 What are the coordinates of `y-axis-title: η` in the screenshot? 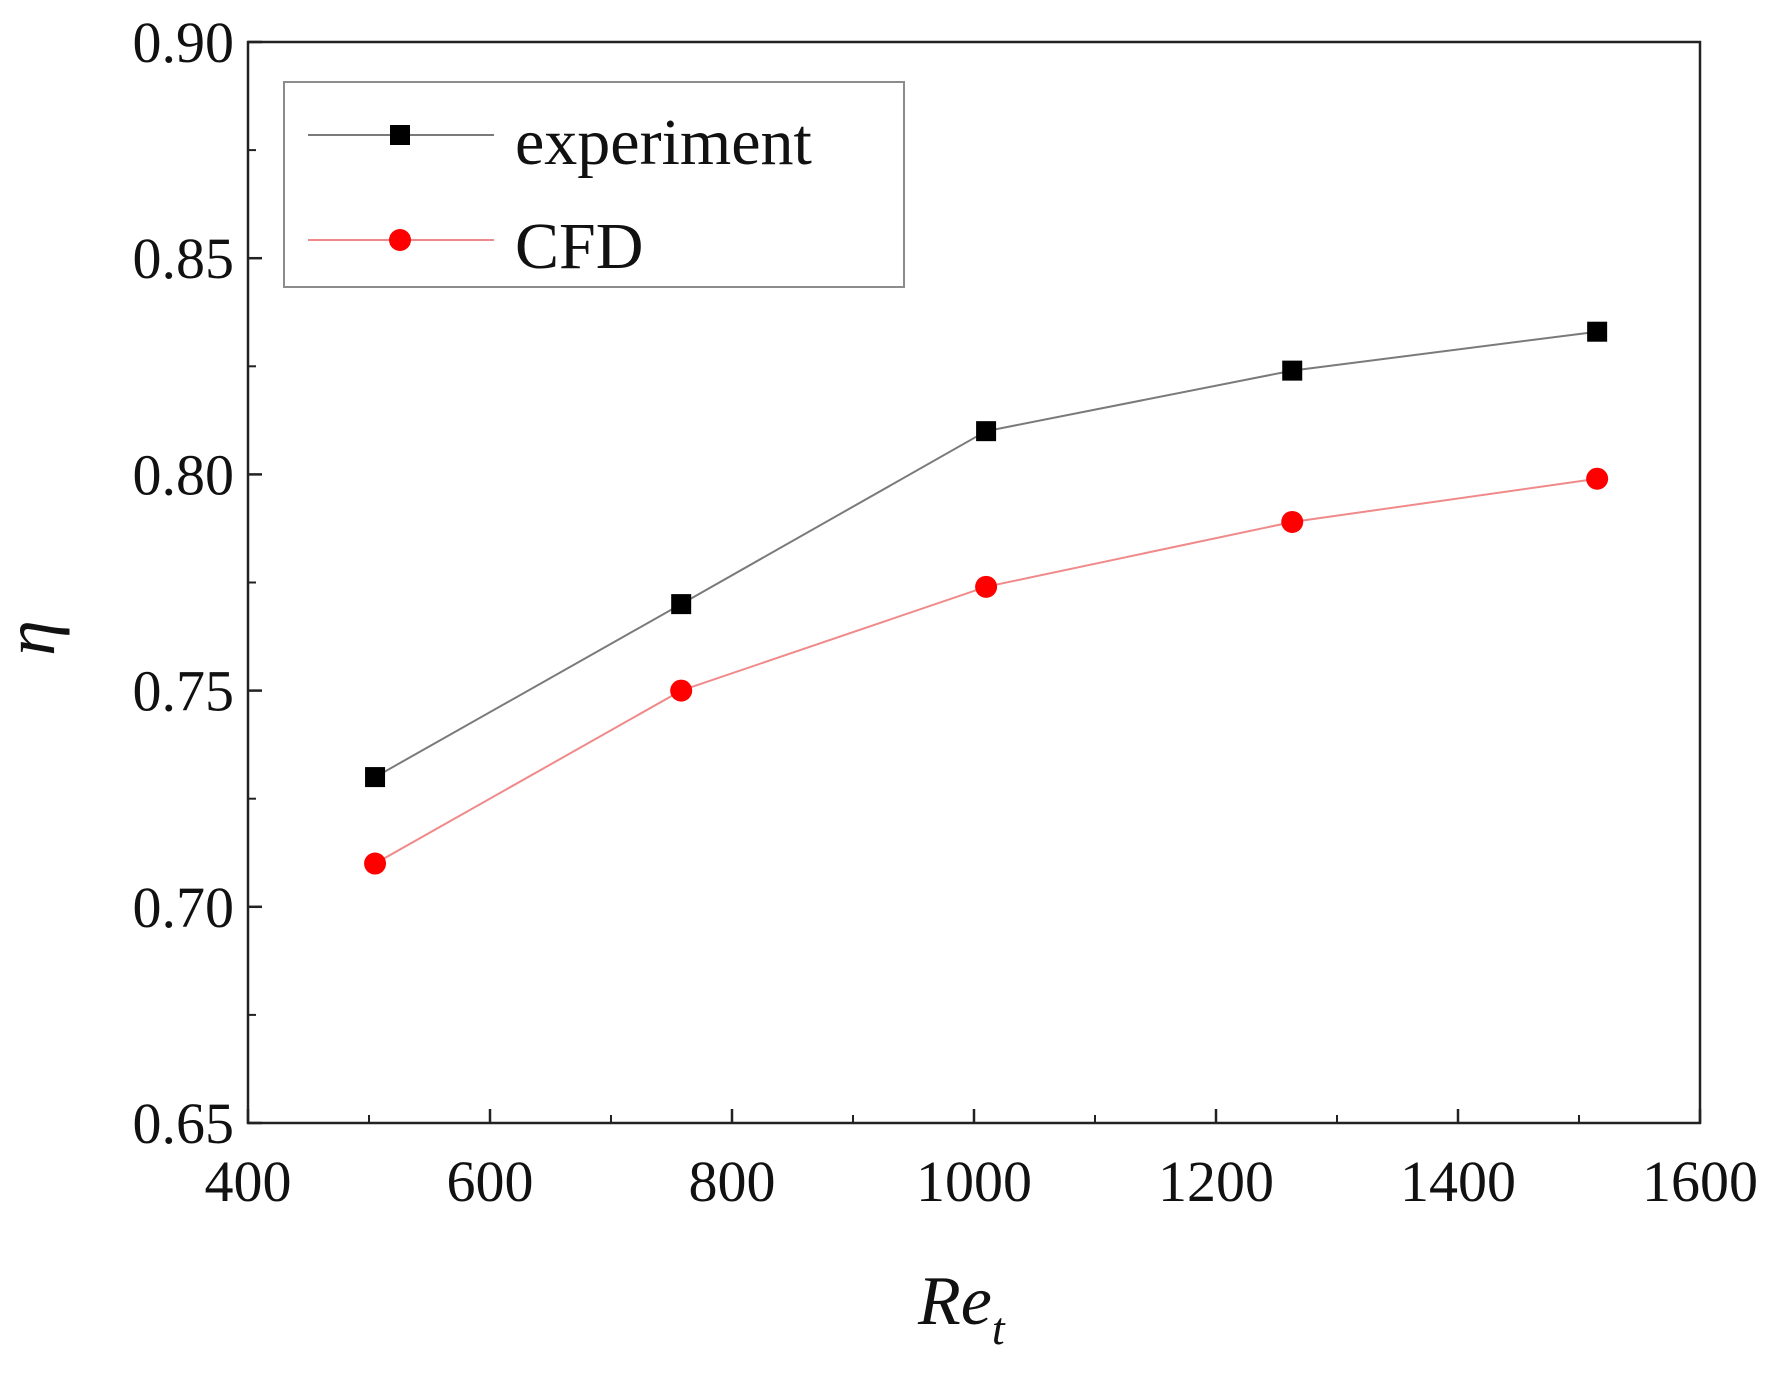 It's located at (35, 638).